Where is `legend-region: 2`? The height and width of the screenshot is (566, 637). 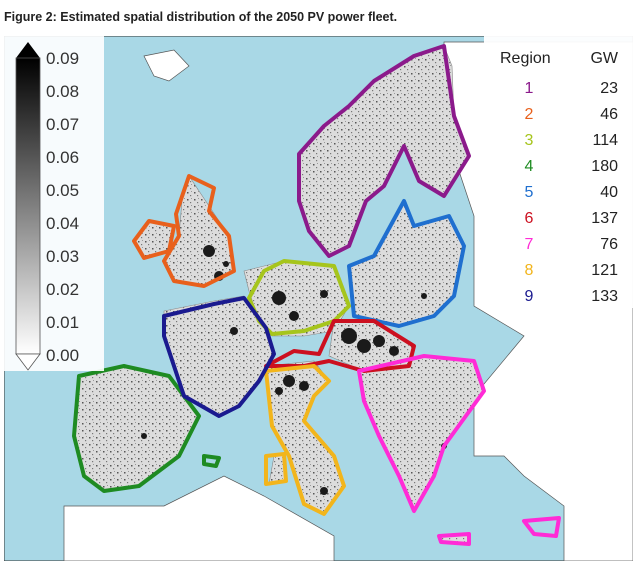 legend-region: 2 is located at coordinates (529, 114).